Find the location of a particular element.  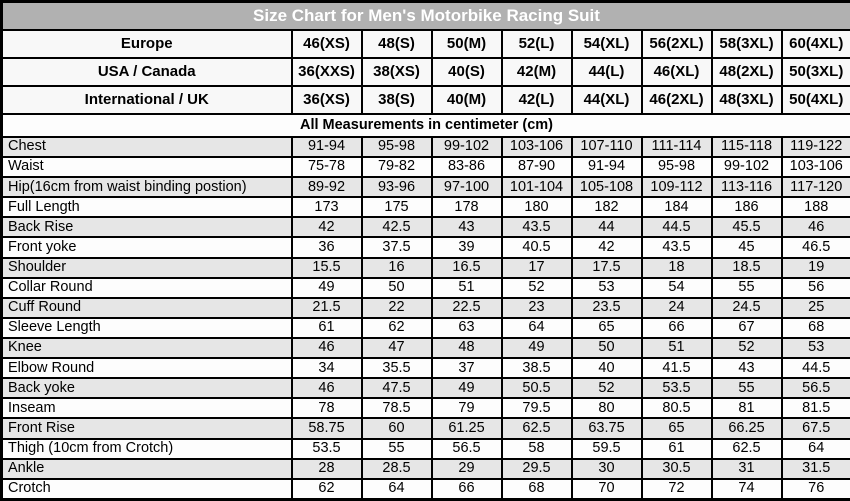

measurement-row: Crotch 62 64 66 68 70 72 74 76 is located at coordinates (425, 489).